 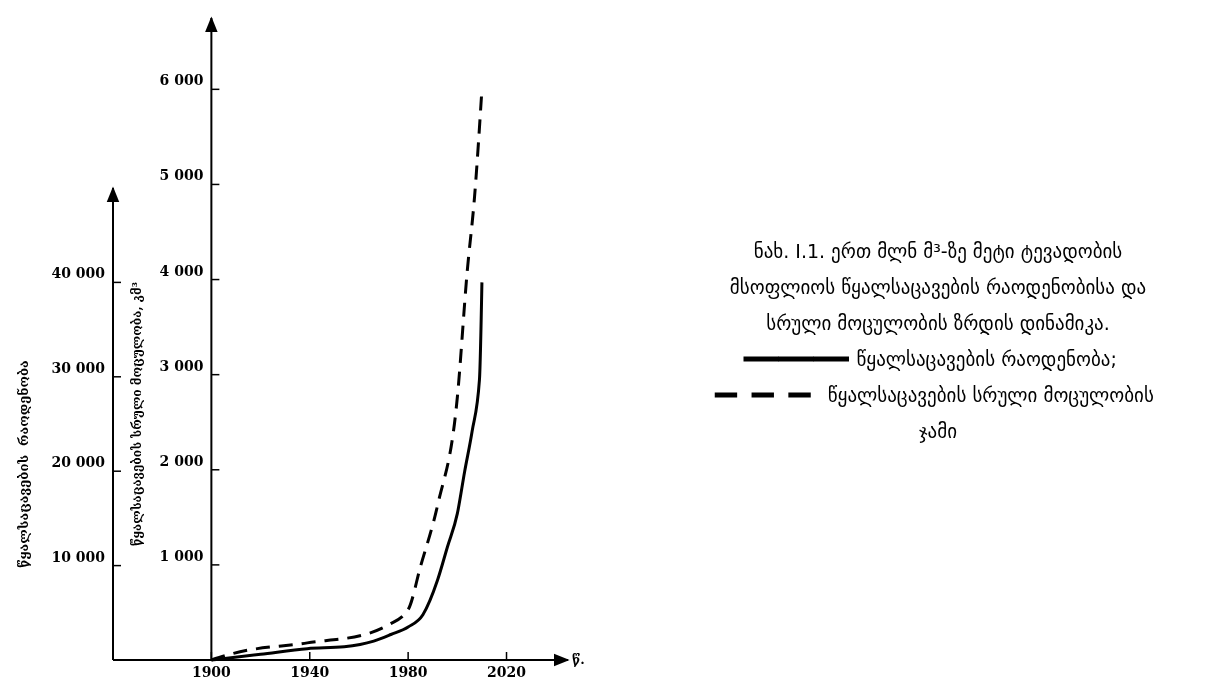 What do you see at coordinates (137, 414) in the screenshot?
I see `y2-axis-title: წყალსაცავების სრული მოცულობა, კმ³` at bounding box center [137, 414].